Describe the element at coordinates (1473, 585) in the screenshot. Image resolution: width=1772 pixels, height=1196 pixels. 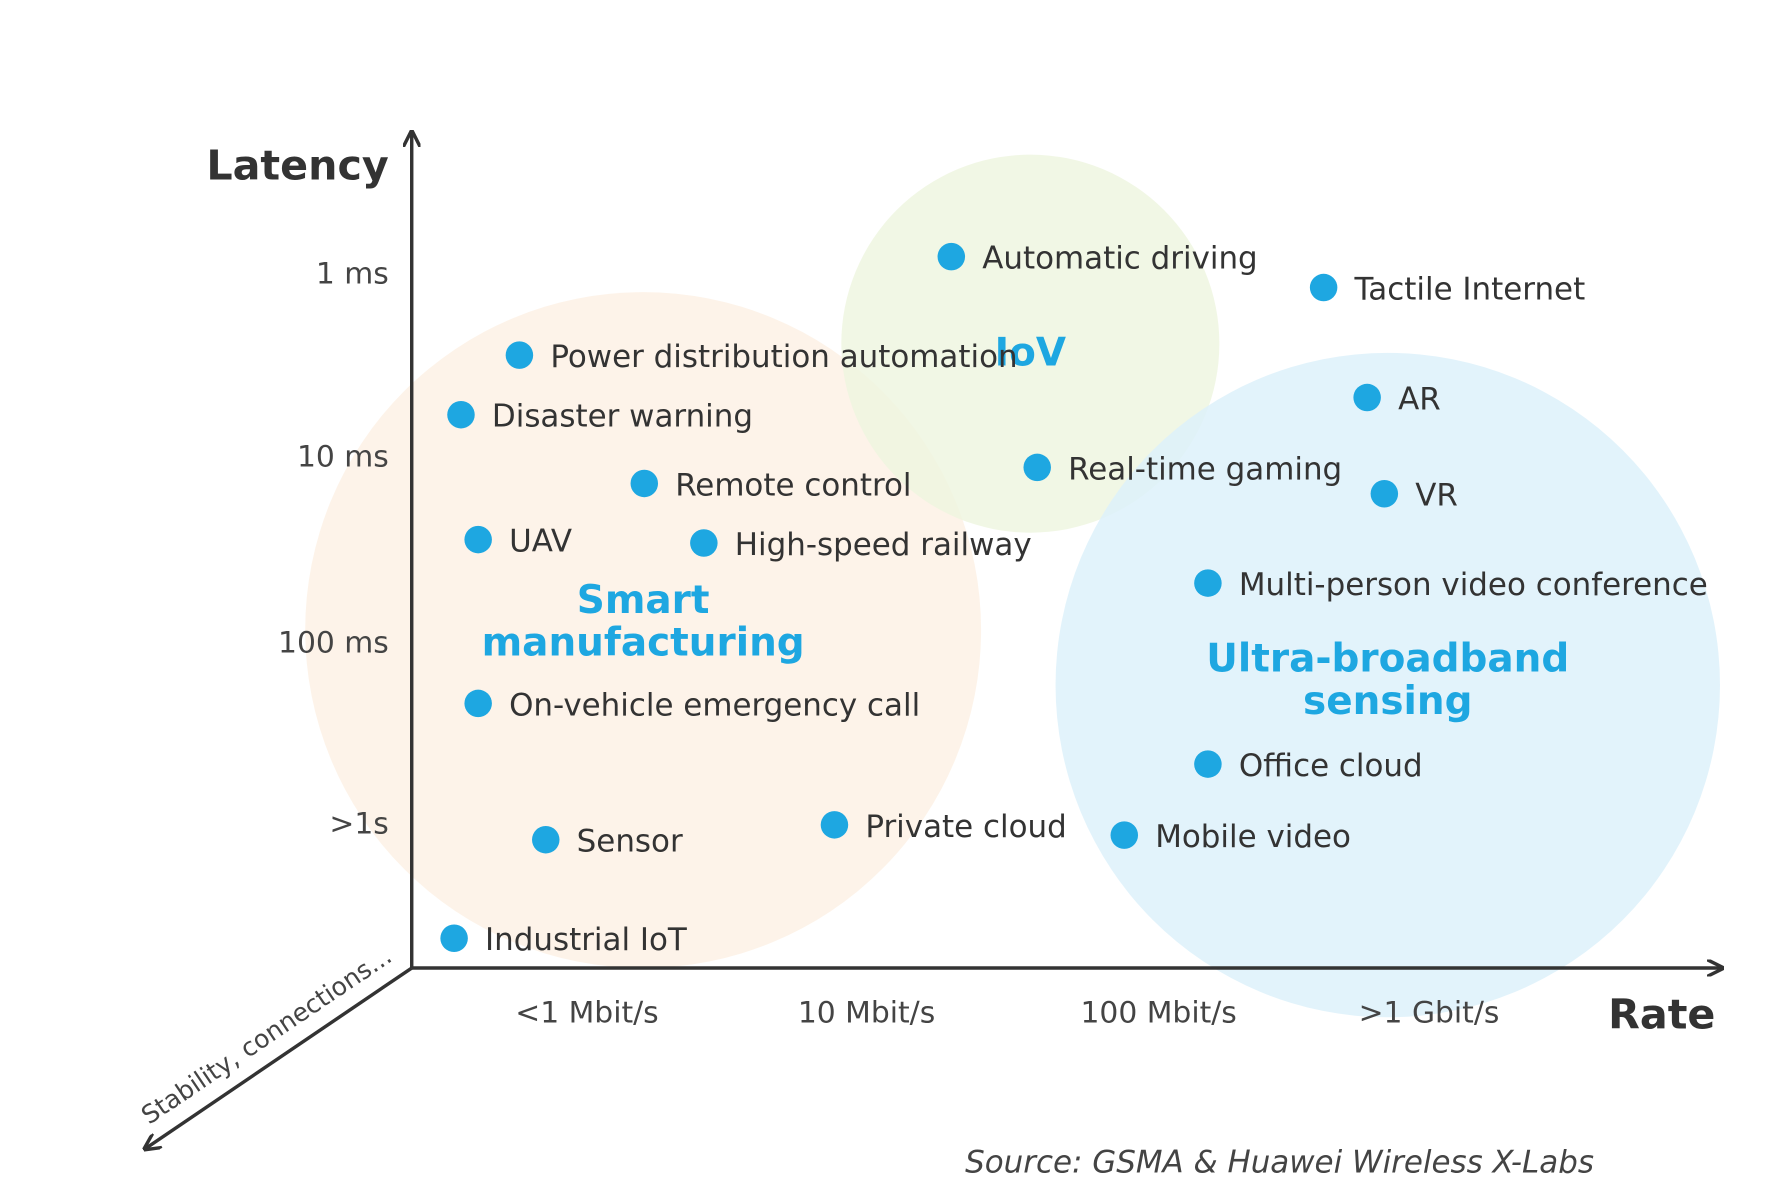
I see `application-label: Multi-person video conference` at that location.